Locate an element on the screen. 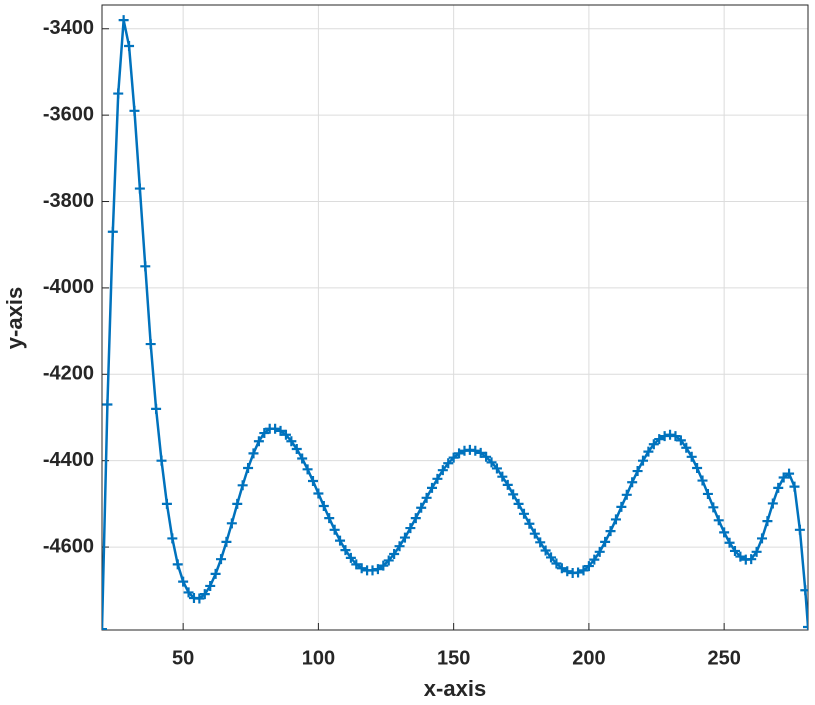  x-tick-label: 250 is located at coordinates (723, 658).